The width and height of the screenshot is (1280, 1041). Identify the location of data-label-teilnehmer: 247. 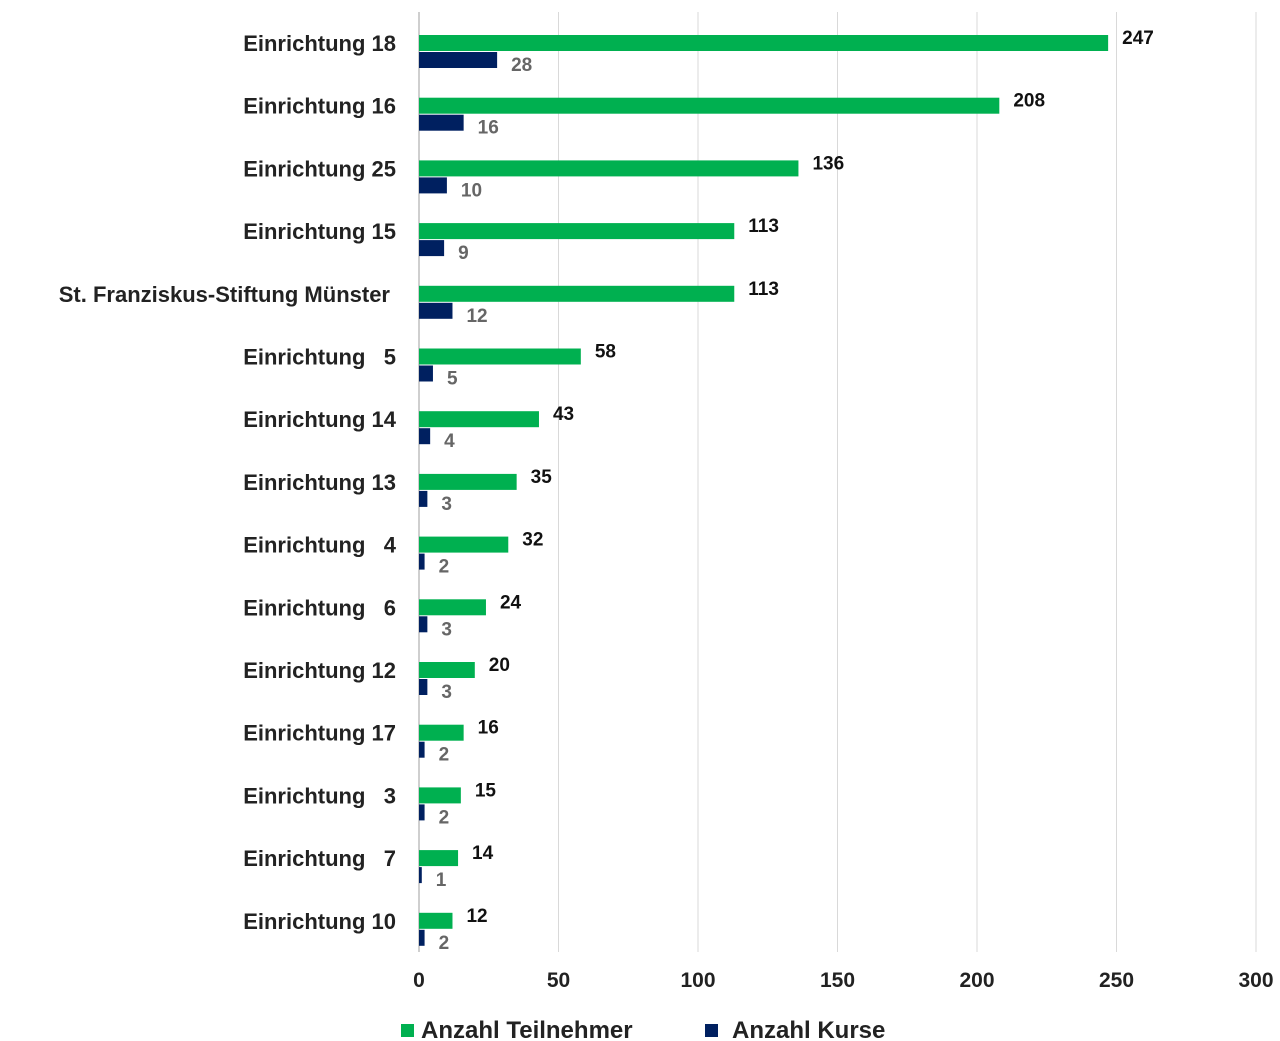
(1138, 38).